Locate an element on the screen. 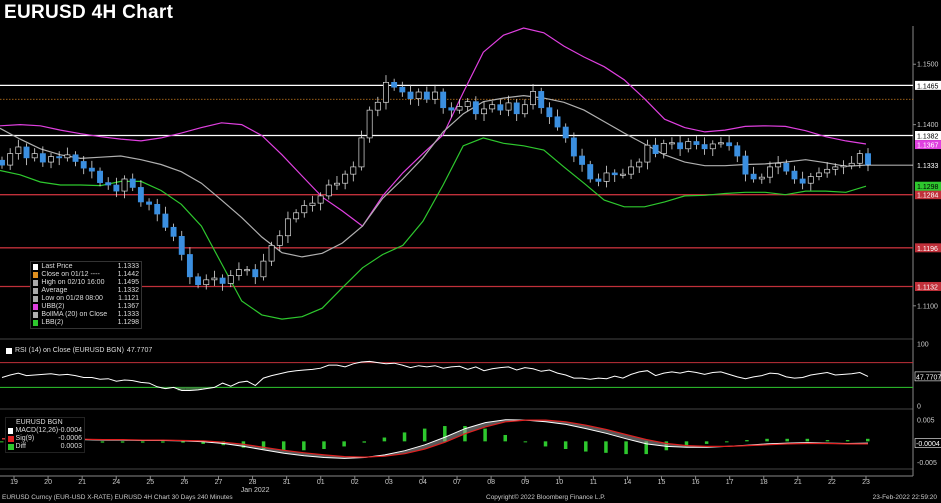  x-tick-label: 11 is located at coordinates (593, 482).